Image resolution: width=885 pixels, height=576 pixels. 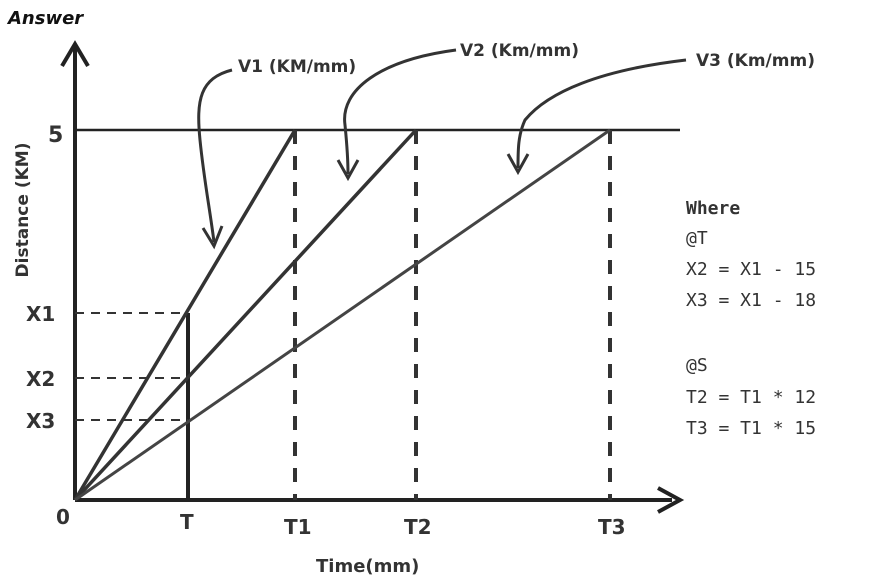 What do you see at coordinates (755, 61) in the screenshot?
I see `v3-label: V3 (Km/mm)` at bounding box center [755, 61].